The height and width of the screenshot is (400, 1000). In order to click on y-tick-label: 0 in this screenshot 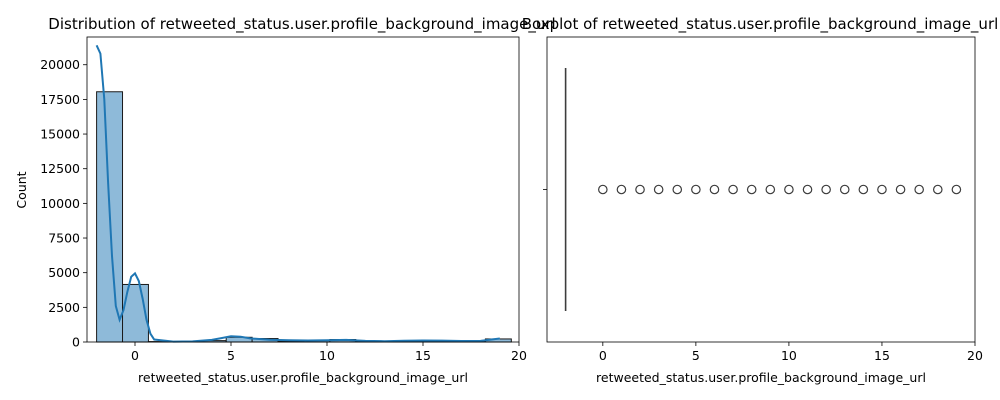, I will do `click(76, 342)`.